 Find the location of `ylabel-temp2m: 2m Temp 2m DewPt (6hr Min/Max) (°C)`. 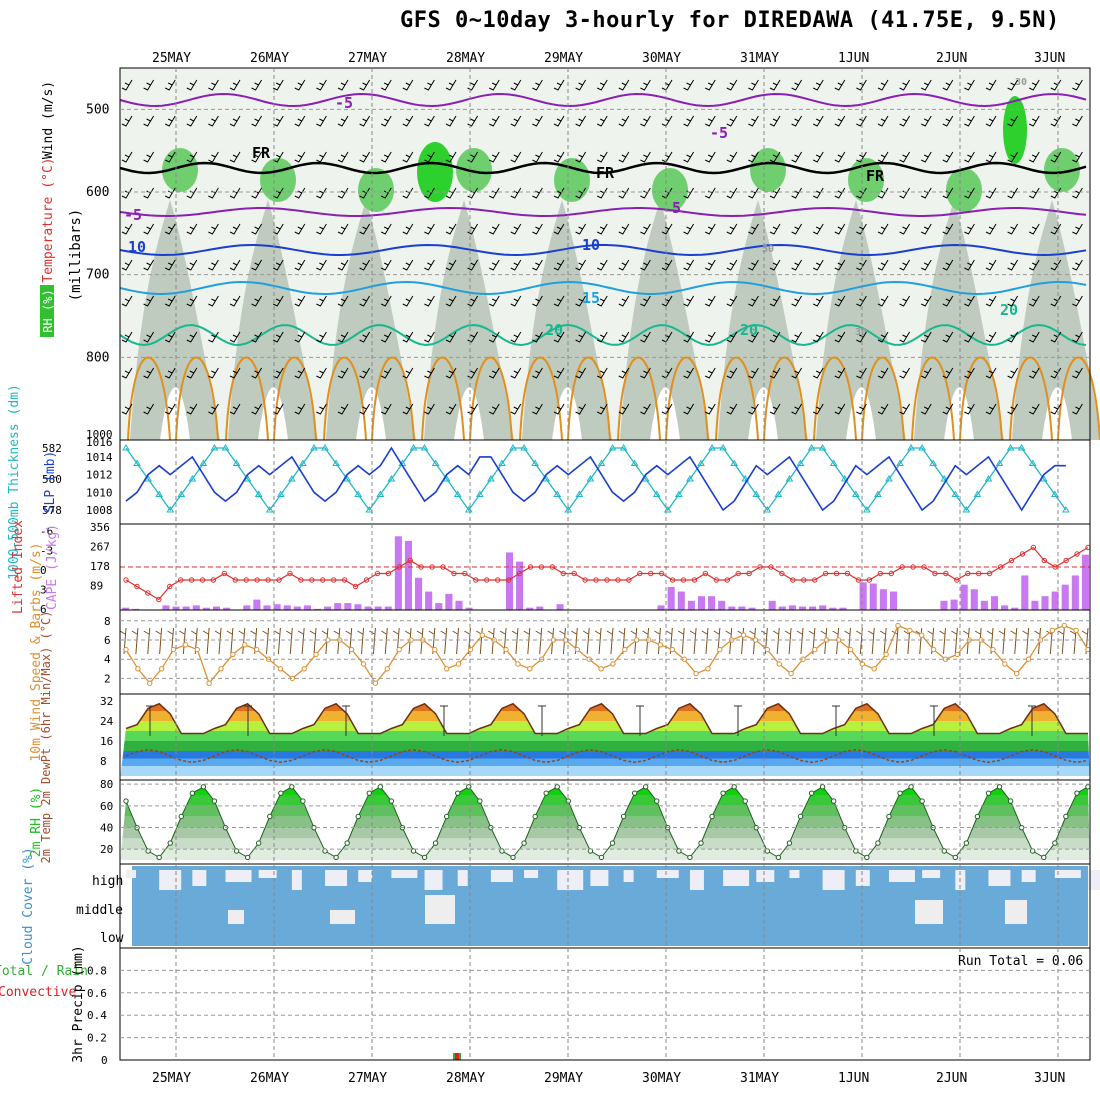

ylabel-temp2m: 2m Temp 2m DewPt (6hr Min/Max) (°C) is located at coordinates (46, 737).